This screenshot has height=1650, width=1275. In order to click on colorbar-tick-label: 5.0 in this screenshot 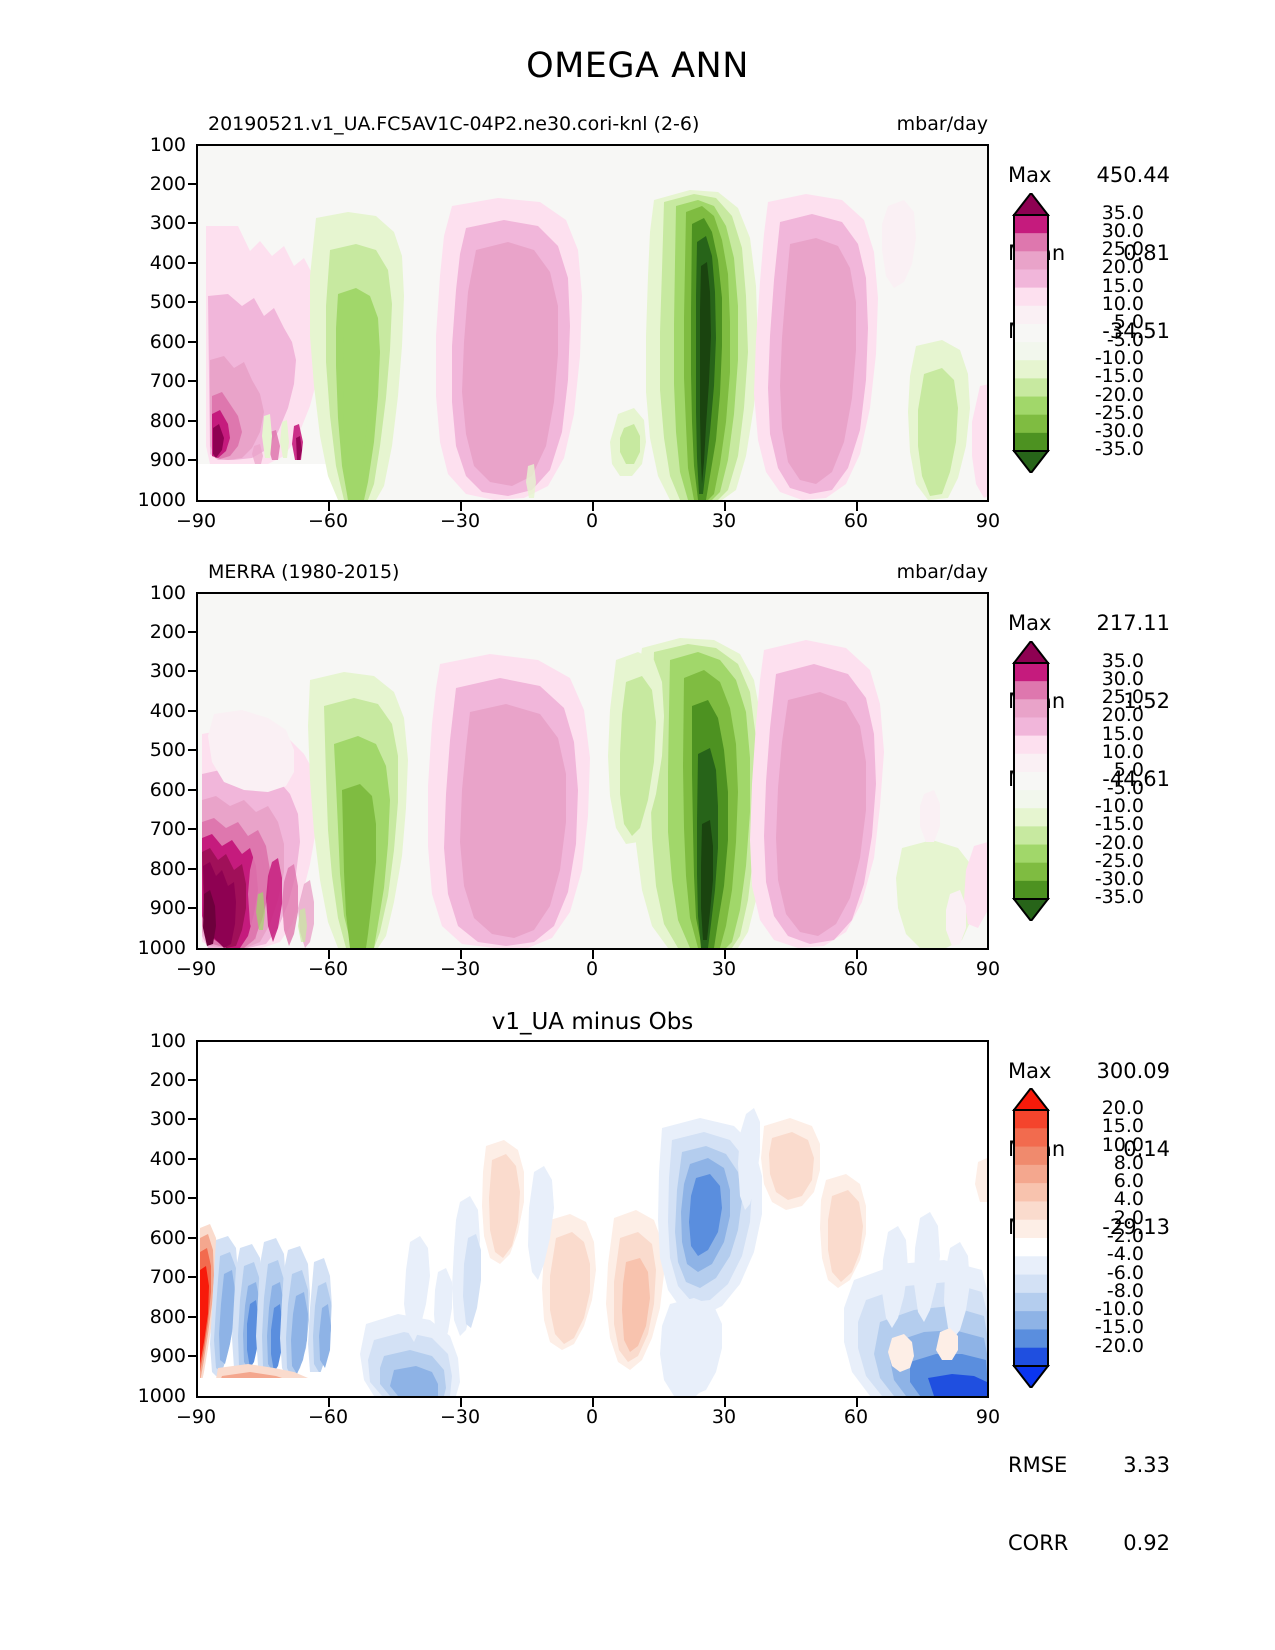, I will do `click(1128, 769)`.